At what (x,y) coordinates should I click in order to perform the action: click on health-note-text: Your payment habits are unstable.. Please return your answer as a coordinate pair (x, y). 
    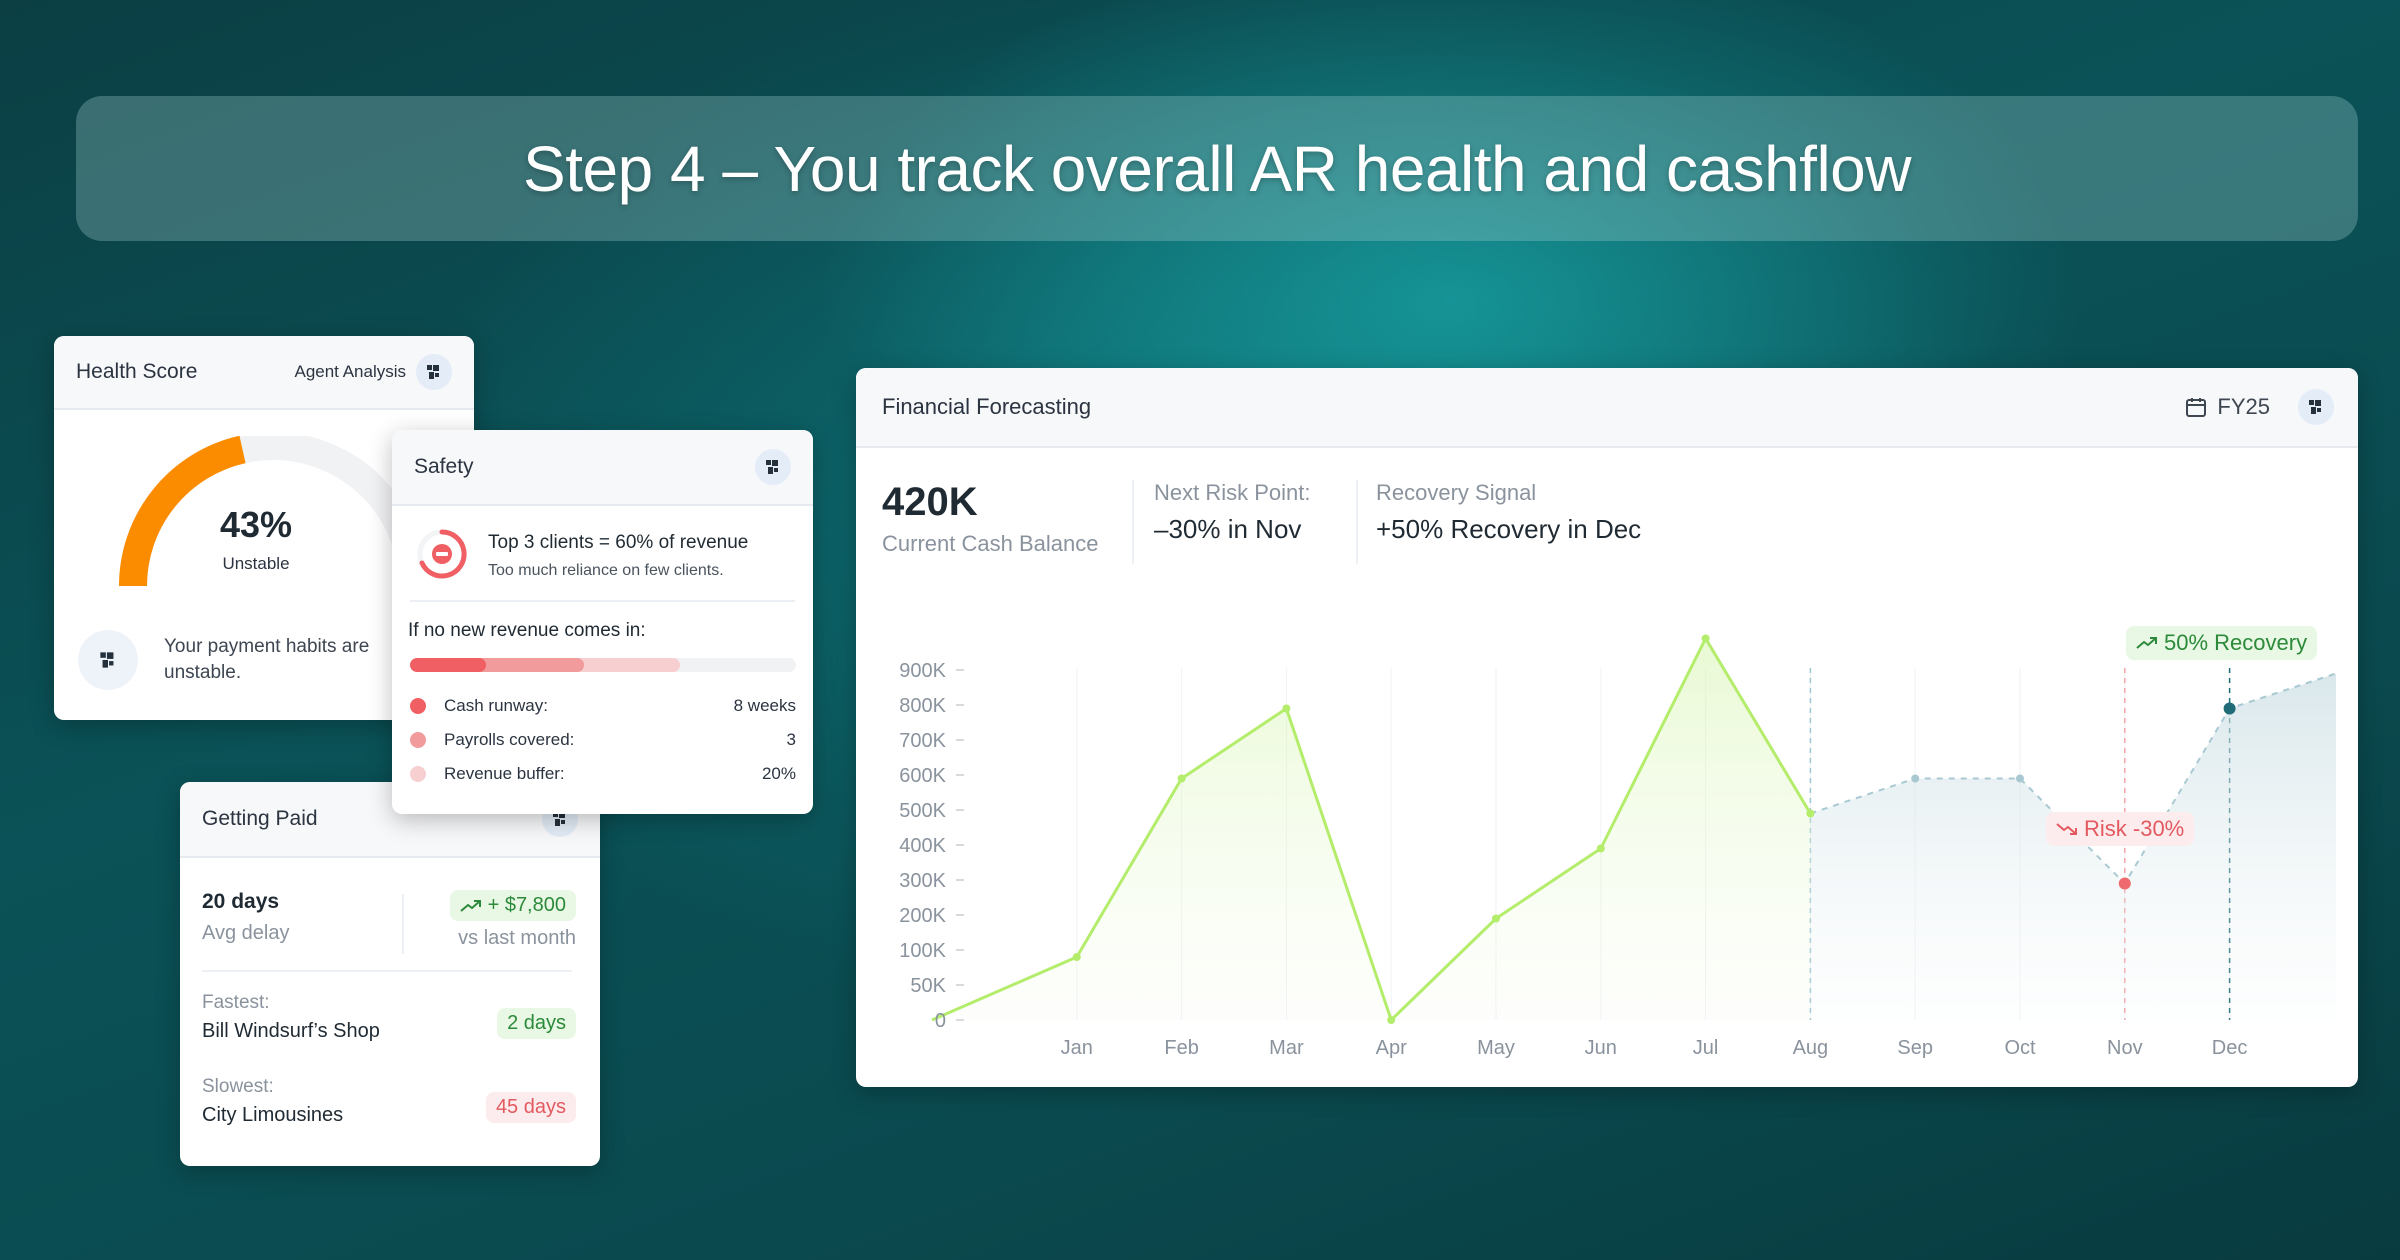
    Looking at the image, I should click on (267, 659).